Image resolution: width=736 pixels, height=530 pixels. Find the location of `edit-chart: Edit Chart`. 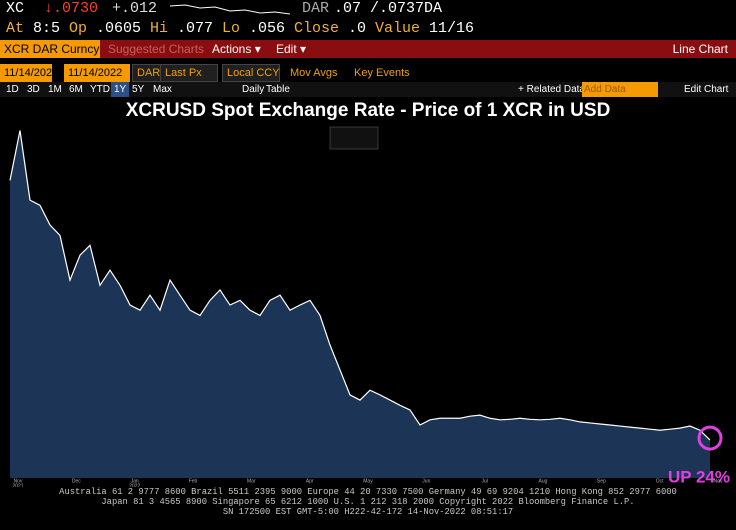

edit-chart: Edit Chart is located at coordinates (706, 89).